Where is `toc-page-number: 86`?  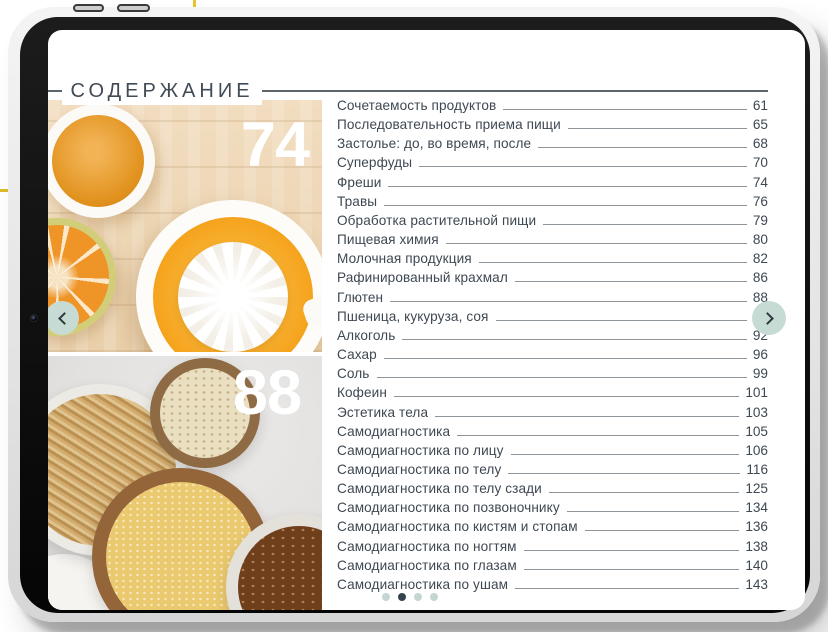 toc-page-number: 86 is located at coordinates (760, 278).